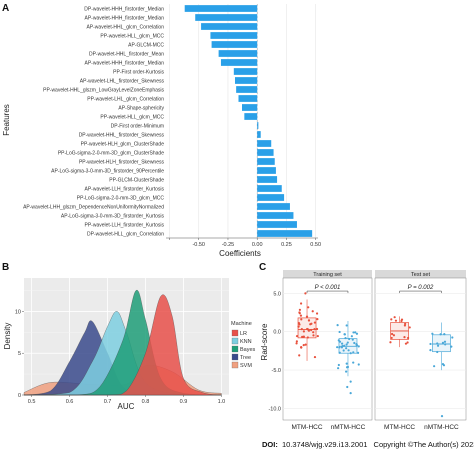 The height and width of the screenshot is (452, 474). What do you see at coordinates (184, 402) in the screenshot?
I see `panel-b-xtick-label: 0.9` at bounding box center [184, 402].